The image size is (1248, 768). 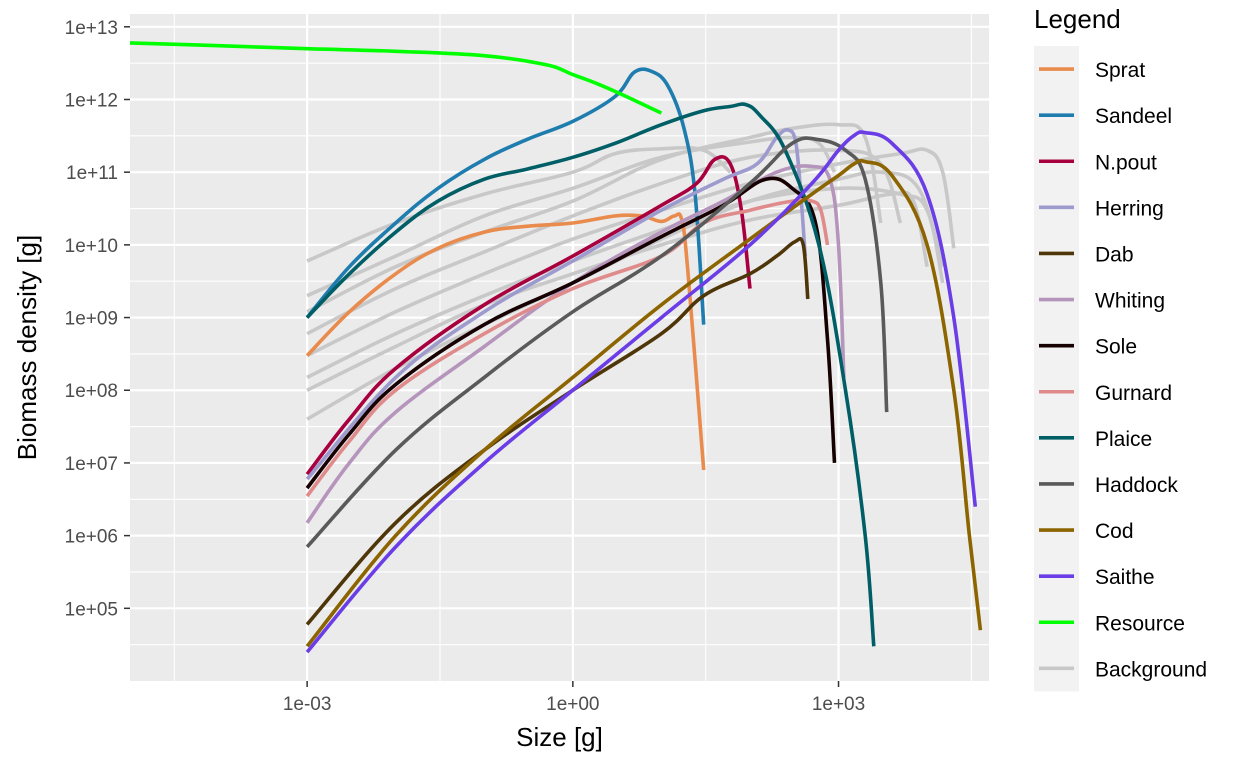 I want to click on legend-label-background: Background, so click(x=1151, y=669).